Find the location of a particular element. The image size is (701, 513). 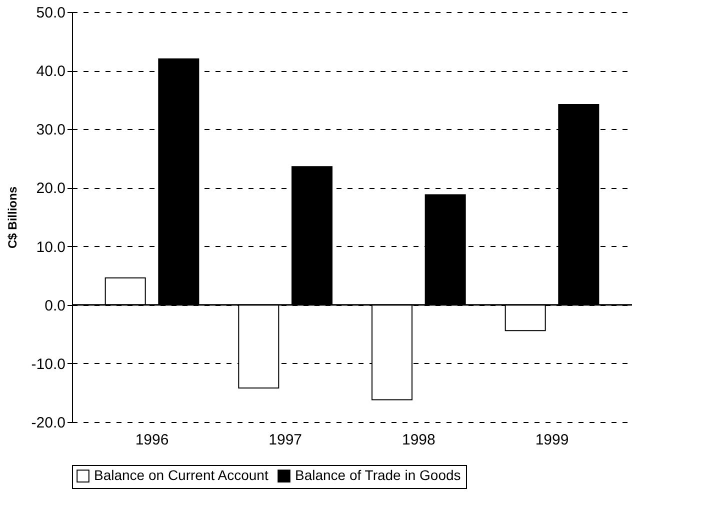

y-tick-label: 30.0 is located at coordinates (51, 130).